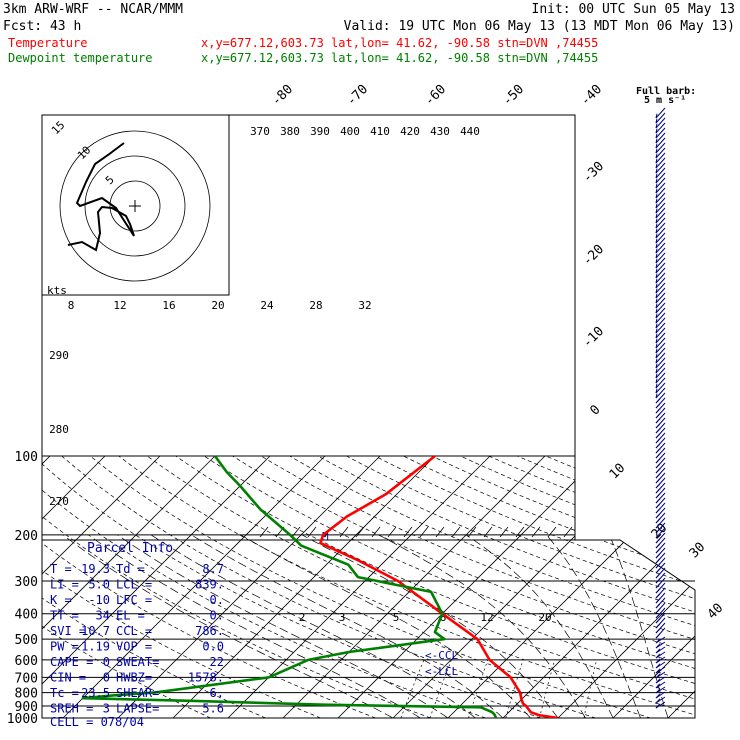 The height and width of the screenshot is (740, 740). What do you see at coordinates (99, 600) in the screenshot?
I see `parcel-value: -10` at bounding box center [99, 600].